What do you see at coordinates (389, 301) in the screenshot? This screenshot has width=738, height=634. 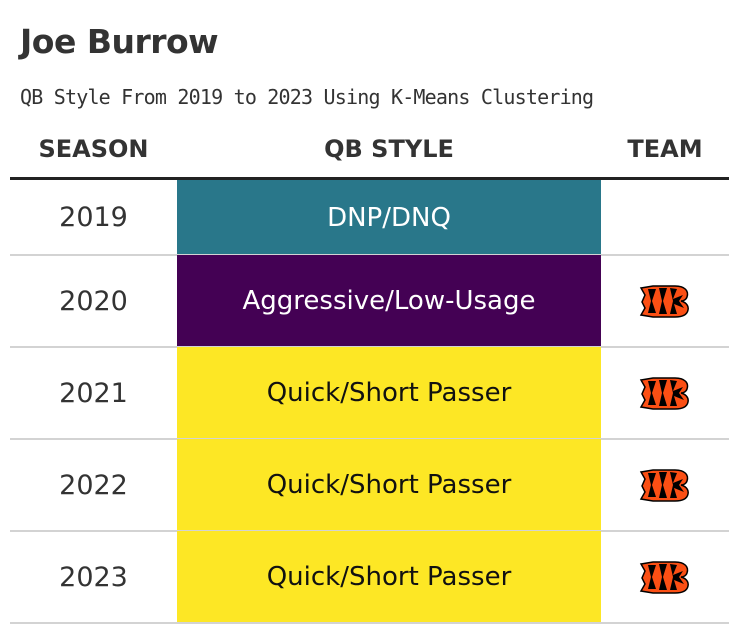 I see `qb-style-cell: Aggressive/Low-Usage` at bounding box center [389, 301].